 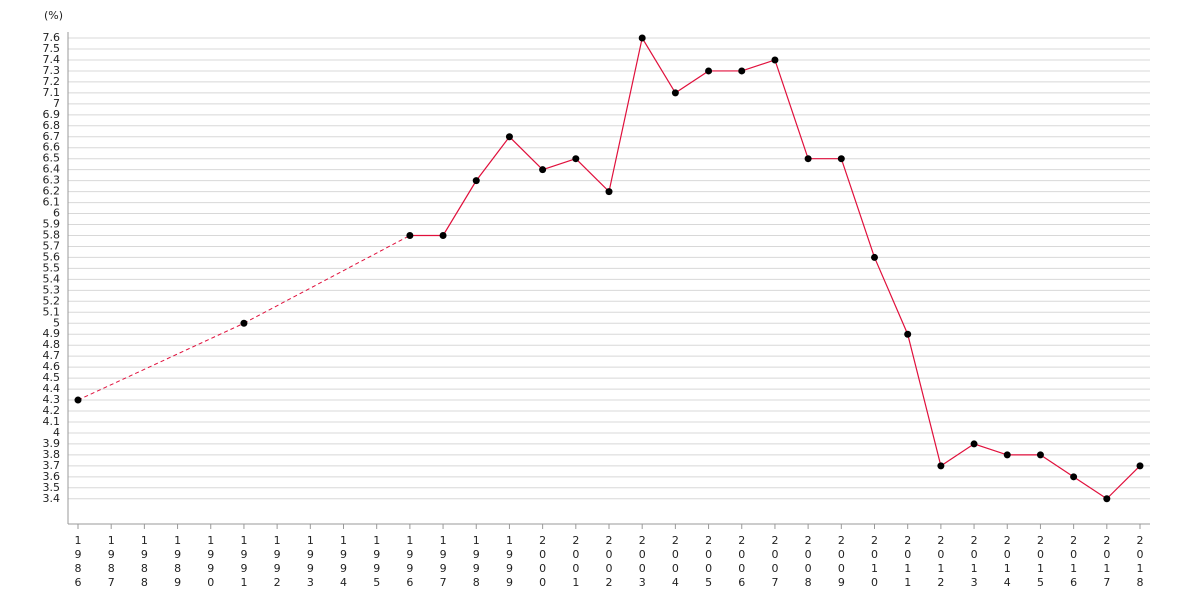 I want to click on x-tick-label: 2010, so click(x=874, y=562).